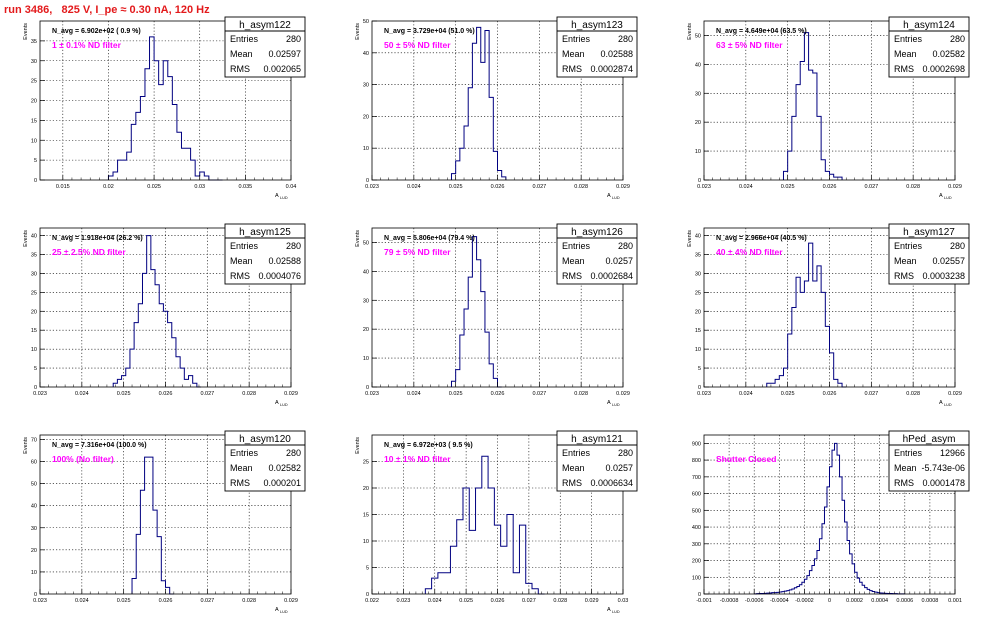 Image resolution: width=996 pixels, height=622 pixels. Describe the element at coordinates (83, 459) in the screenshot. I see `filter-annotation: 100% (No filter)` at that location.